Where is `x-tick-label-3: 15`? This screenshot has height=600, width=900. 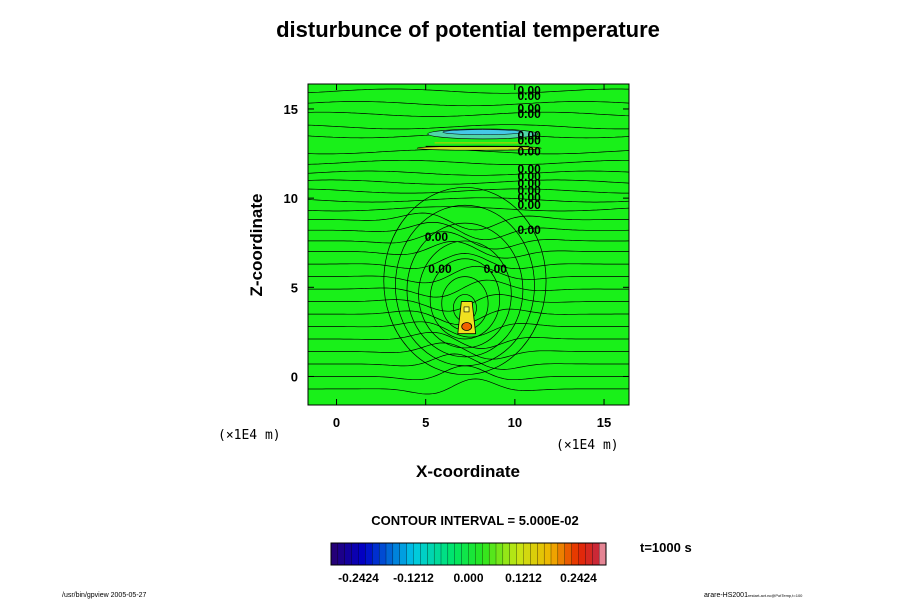
x-tick-label-3: 15 is located at coordinates (604, 422).